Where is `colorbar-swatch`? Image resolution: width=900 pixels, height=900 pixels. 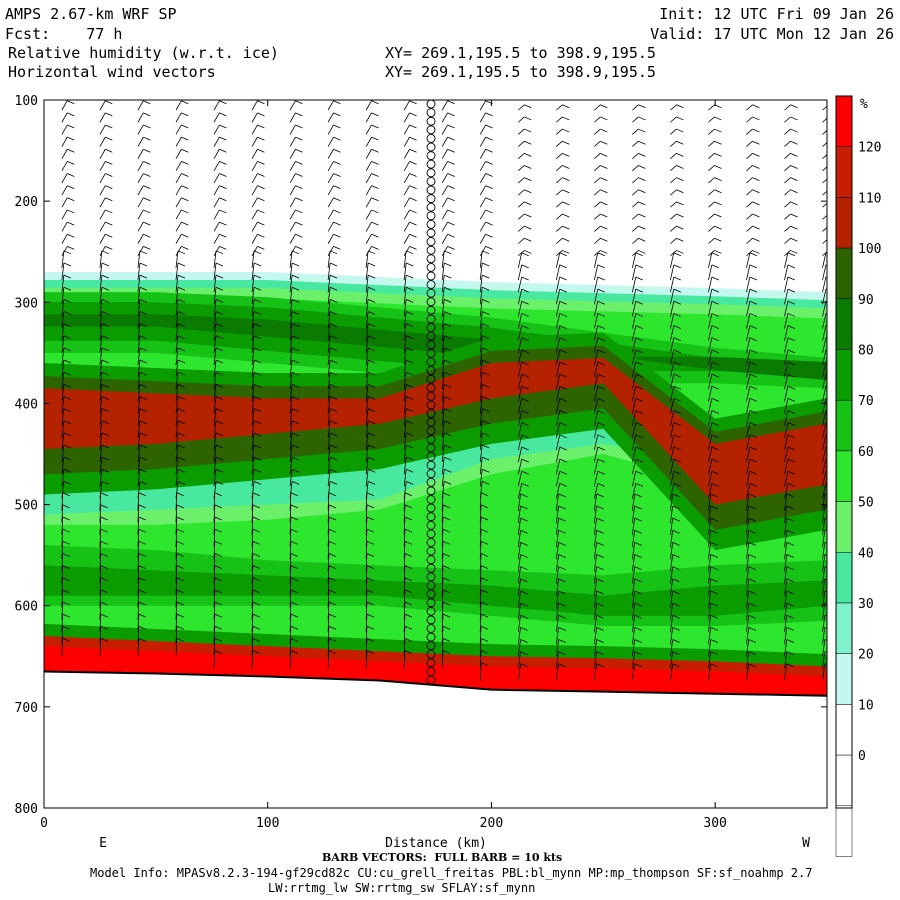 colorbar-swatch is located at coordinates (844, 527).